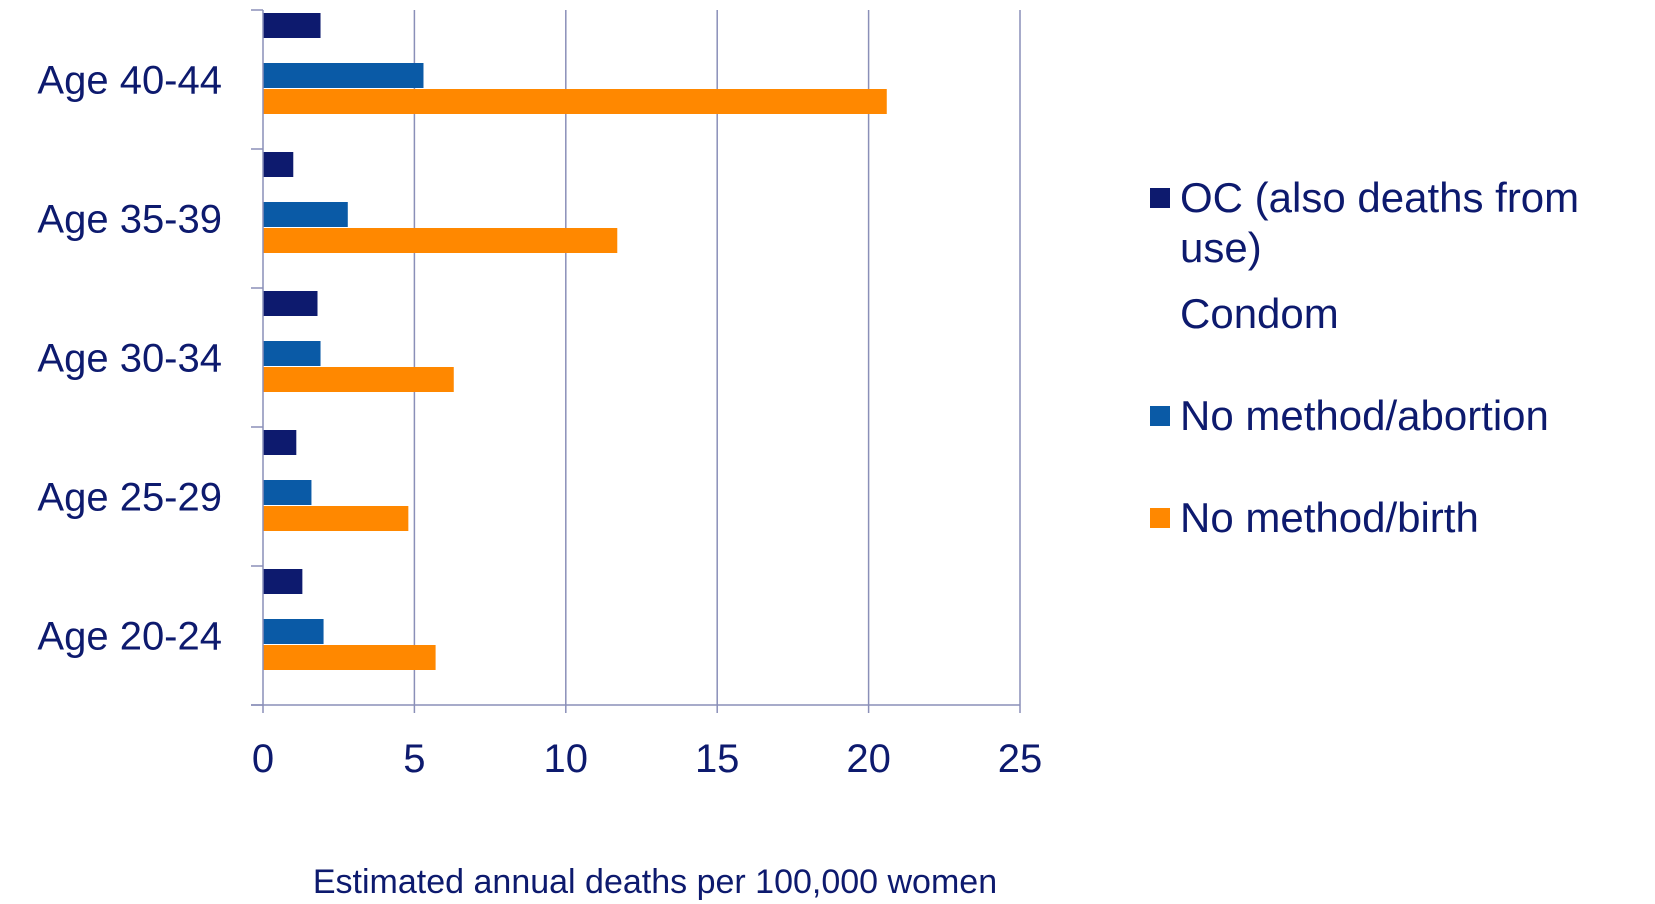 The width and height of the screenshot is (1655, 904). What do you see at coordinates (129, 498) in the screenshot?
I see `category-label: Age 25-29` at bounding box center [129, 498].